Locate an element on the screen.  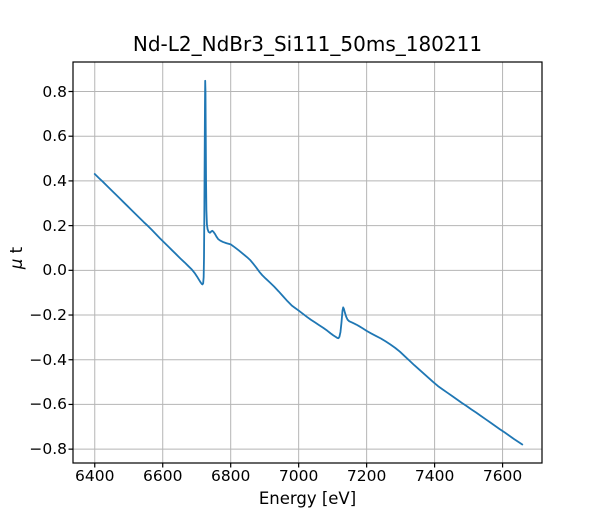
x-tick-label: 6600 is located at coordinates (162, 476).